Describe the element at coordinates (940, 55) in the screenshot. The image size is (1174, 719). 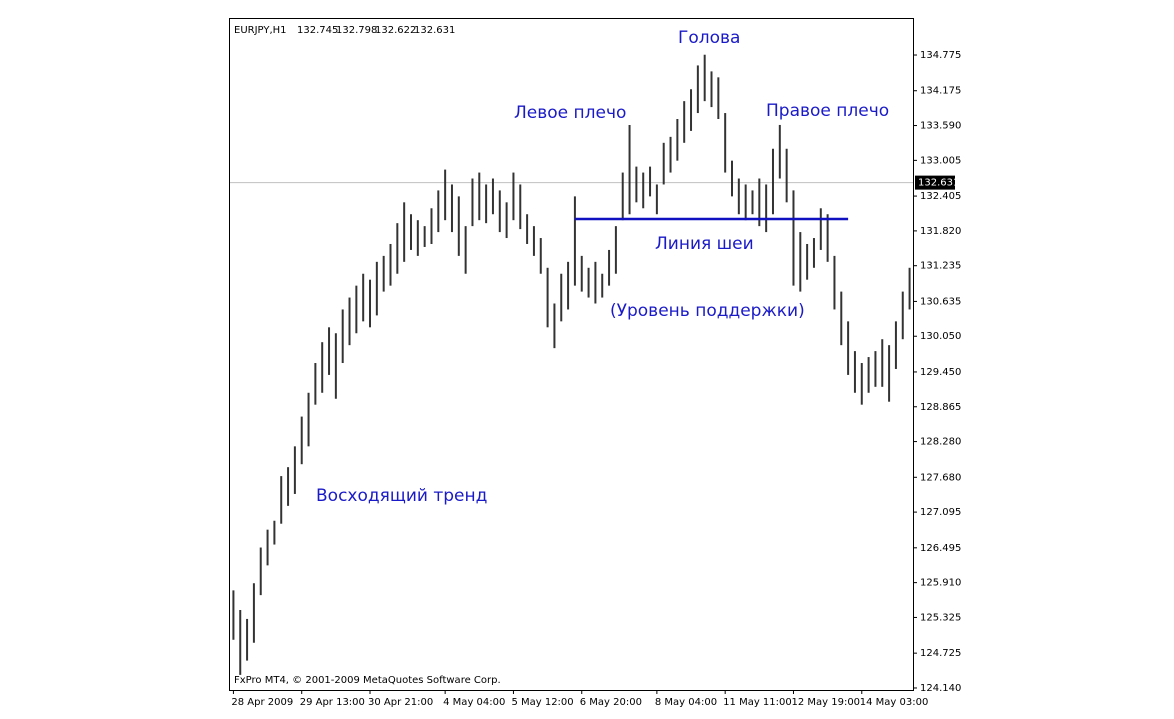
I see `y-tick-label: 134.775` at that location.